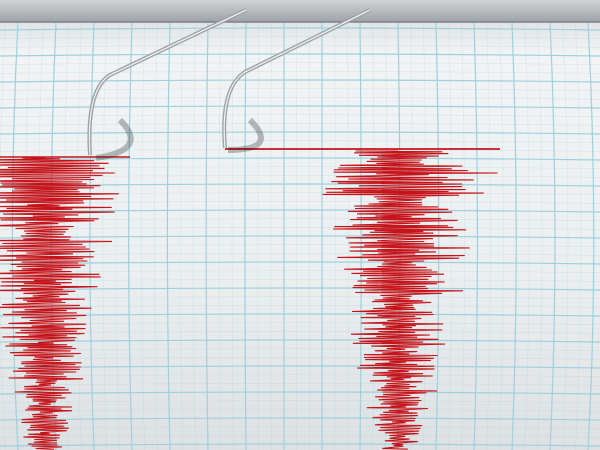 The height and width of the screenshot is (450, 600). Describe the element at coordinates (59, 303) in the screenshot. I see `seismic-trace-left` at that location.